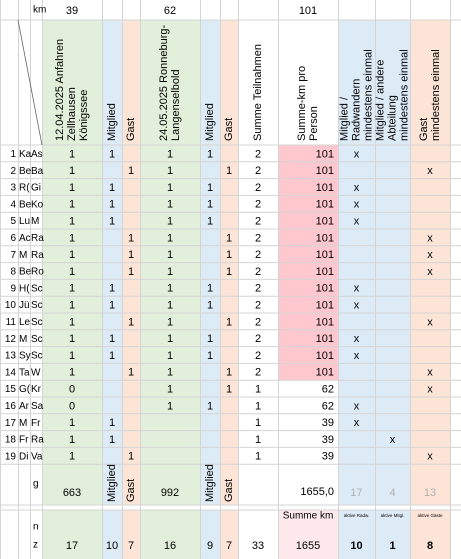 This screenshot has width=461, height=559. What do you see at coordinates (13, 188) in the screenshot?
I see `row-number: 3` at bounding box center [13, 188].